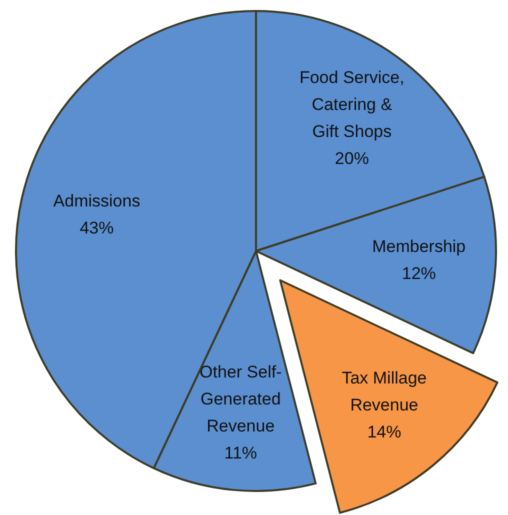 The image size is (508, 515). Describe the element at coordinates (419, 246) in the screenshot. I see `slice-label: Membership` at that location.